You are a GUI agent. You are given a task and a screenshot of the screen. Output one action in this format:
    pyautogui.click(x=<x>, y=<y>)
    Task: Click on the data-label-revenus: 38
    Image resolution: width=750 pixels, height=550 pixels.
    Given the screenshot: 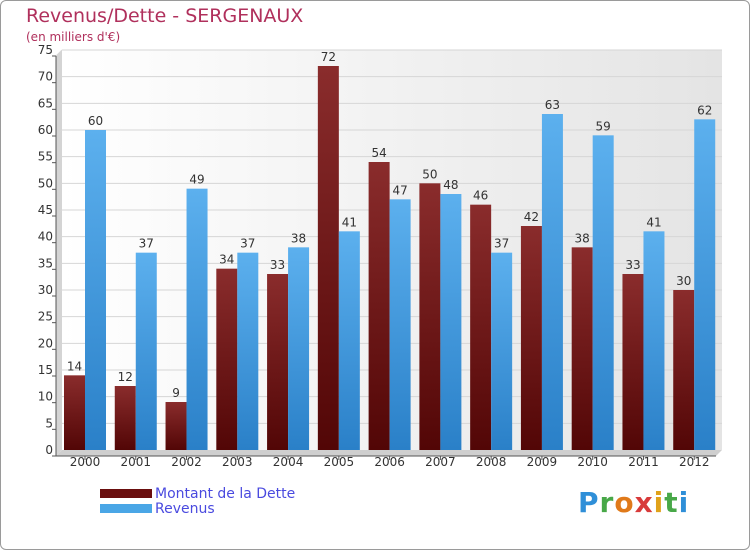 What is the action you would take?
    pyautogui.click(x=298, y=238)
    